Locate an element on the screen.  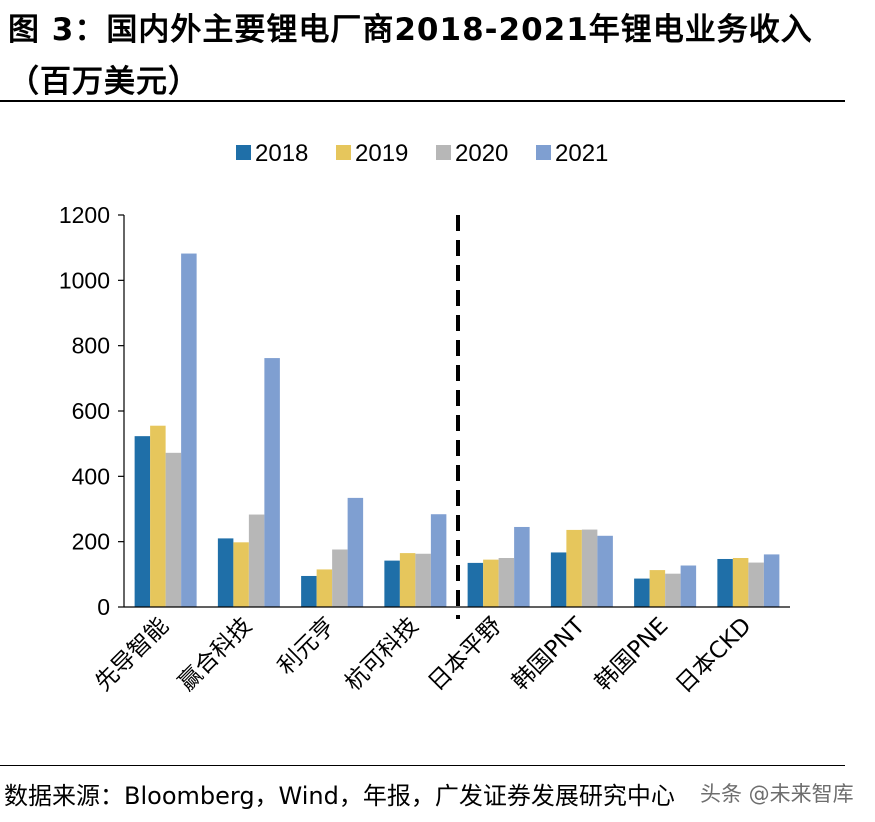
y-tick-label: 1200 is located at coordinates (84, 215).